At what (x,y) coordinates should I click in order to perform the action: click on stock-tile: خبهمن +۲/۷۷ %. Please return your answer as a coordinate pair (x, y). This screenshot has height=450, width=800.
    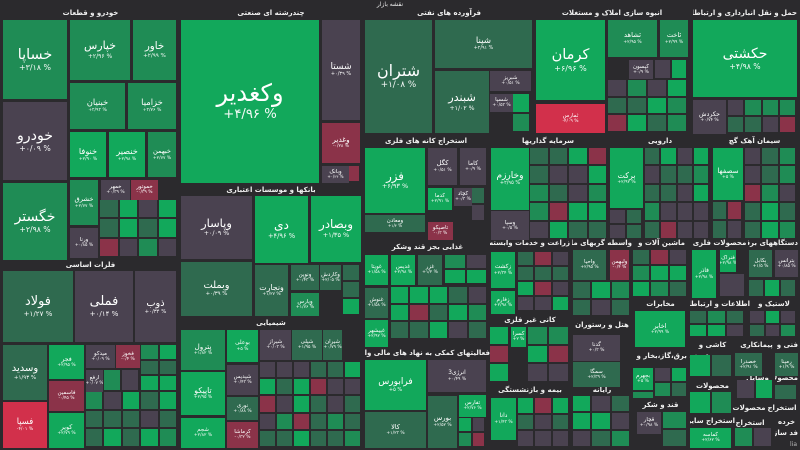
    Looking at the image, I should click on (162, 154).